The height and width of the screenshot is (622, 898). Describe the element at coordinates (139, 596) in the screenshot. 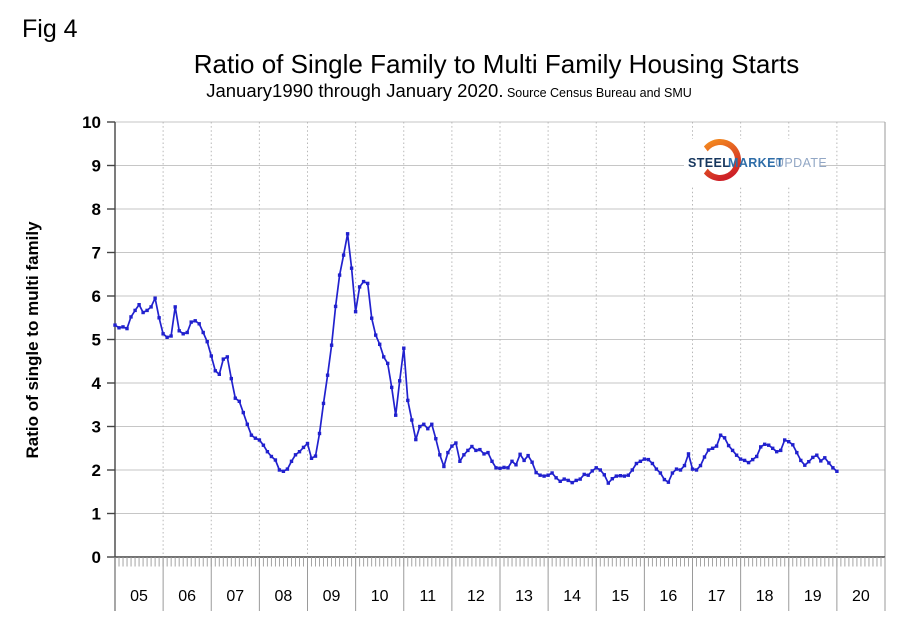

I see `x-tick-label: 05` at that location.